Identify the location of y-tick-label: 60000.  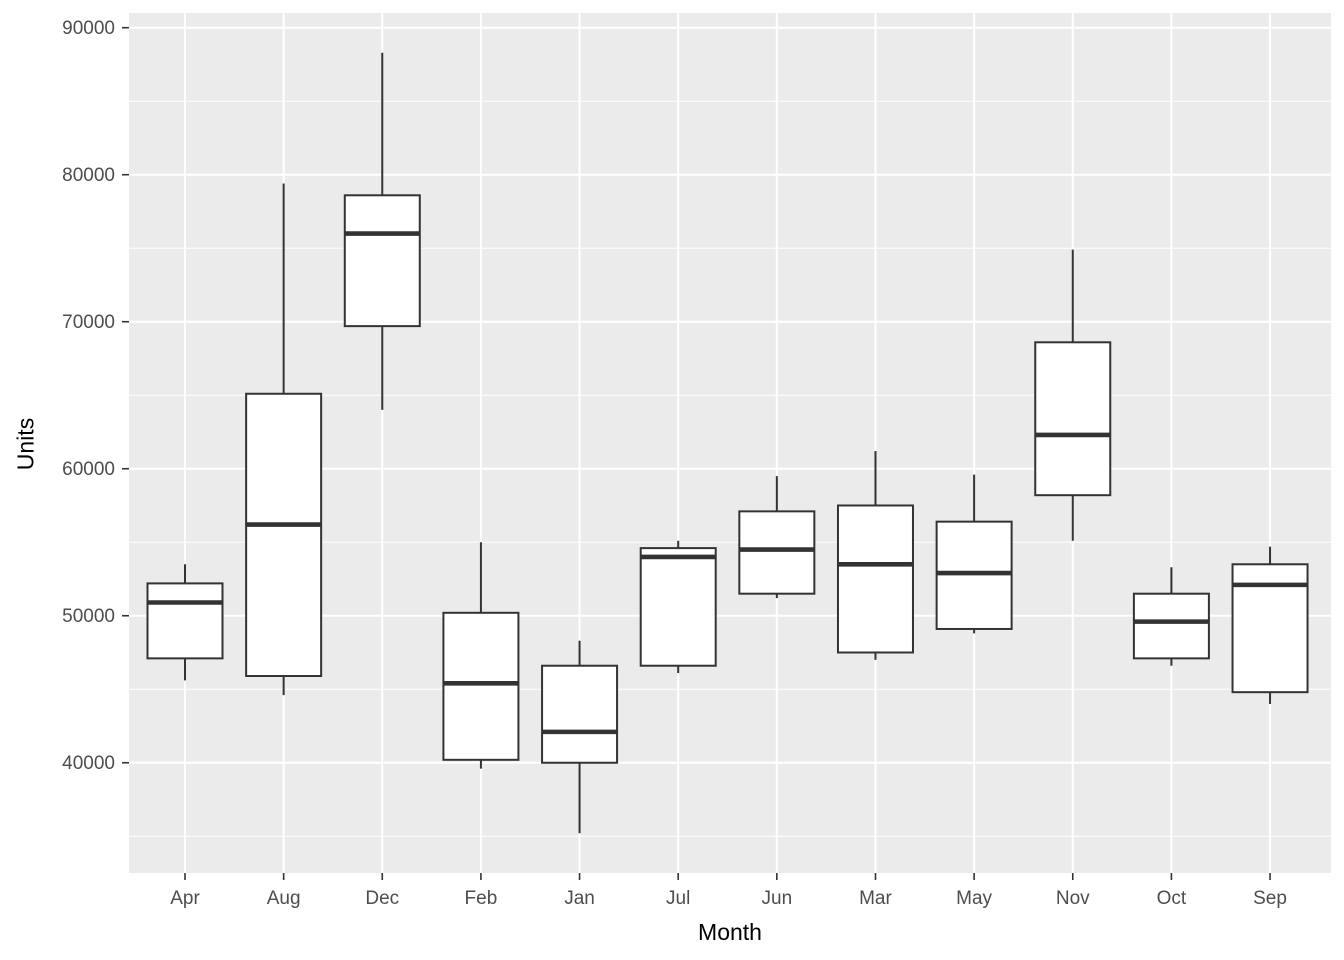
(88, 469).